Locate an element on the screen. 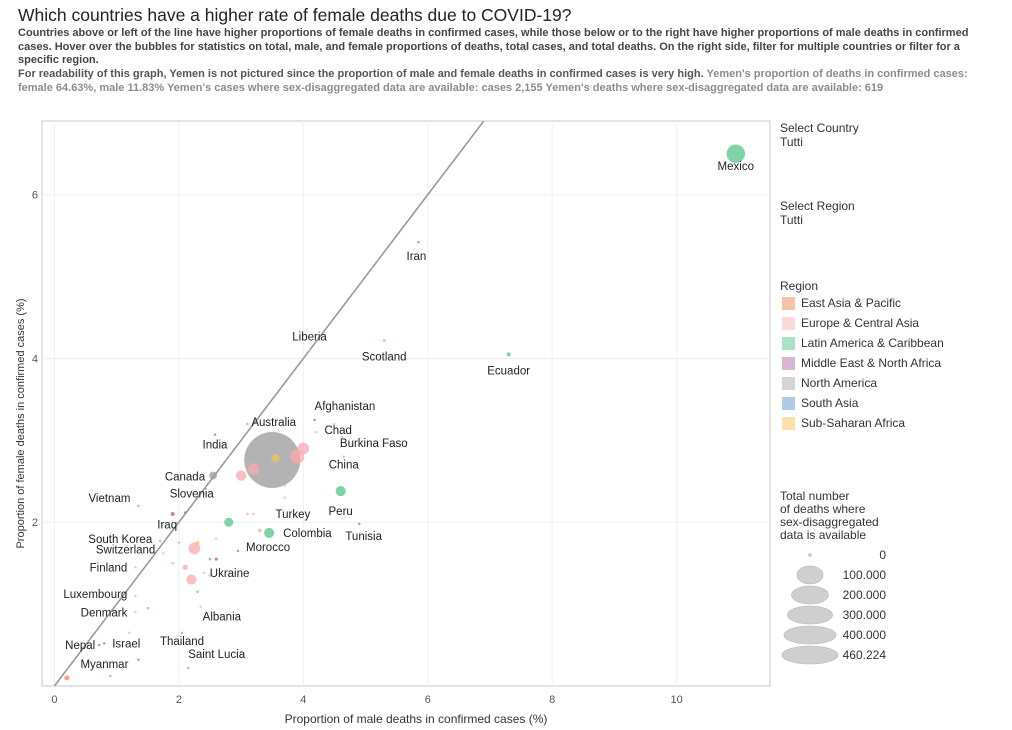 The image size is (1012, 730). legend-label: East Asia & Pacific is located at coordinates (851, 303).